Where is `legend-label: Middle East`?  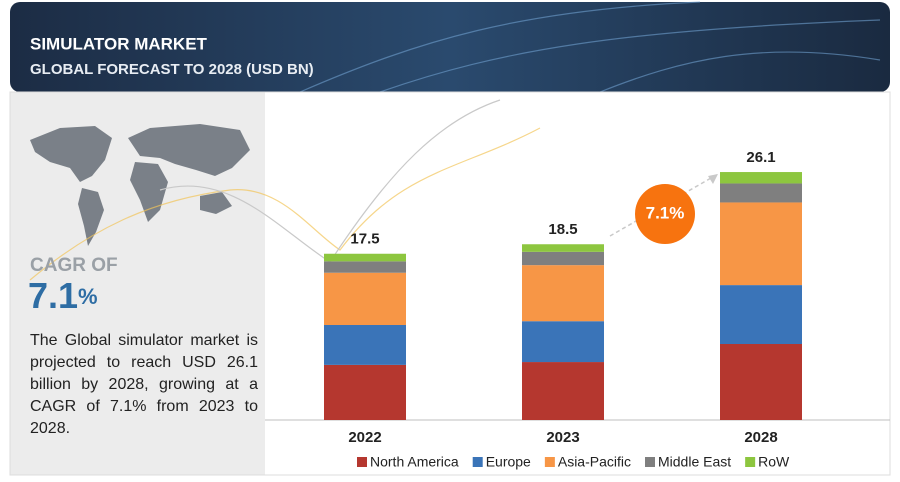 legend-label: Middle East is located at coordinates (694, 462).